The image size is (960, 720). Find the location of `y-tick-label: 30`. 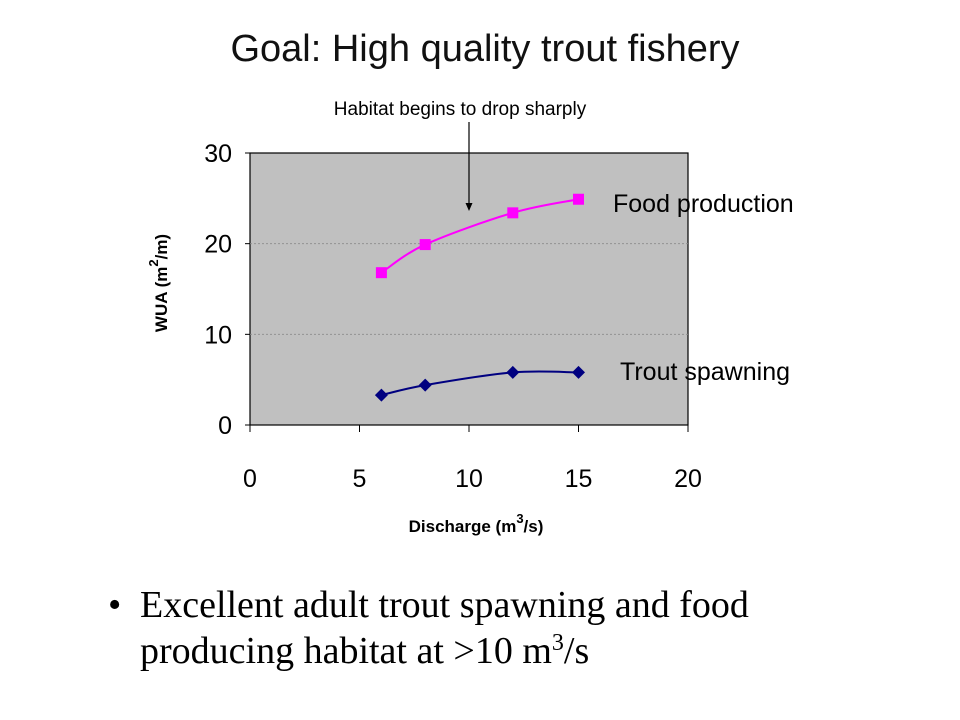

y-tick-label: 30 is located at coordinates (218, 154).